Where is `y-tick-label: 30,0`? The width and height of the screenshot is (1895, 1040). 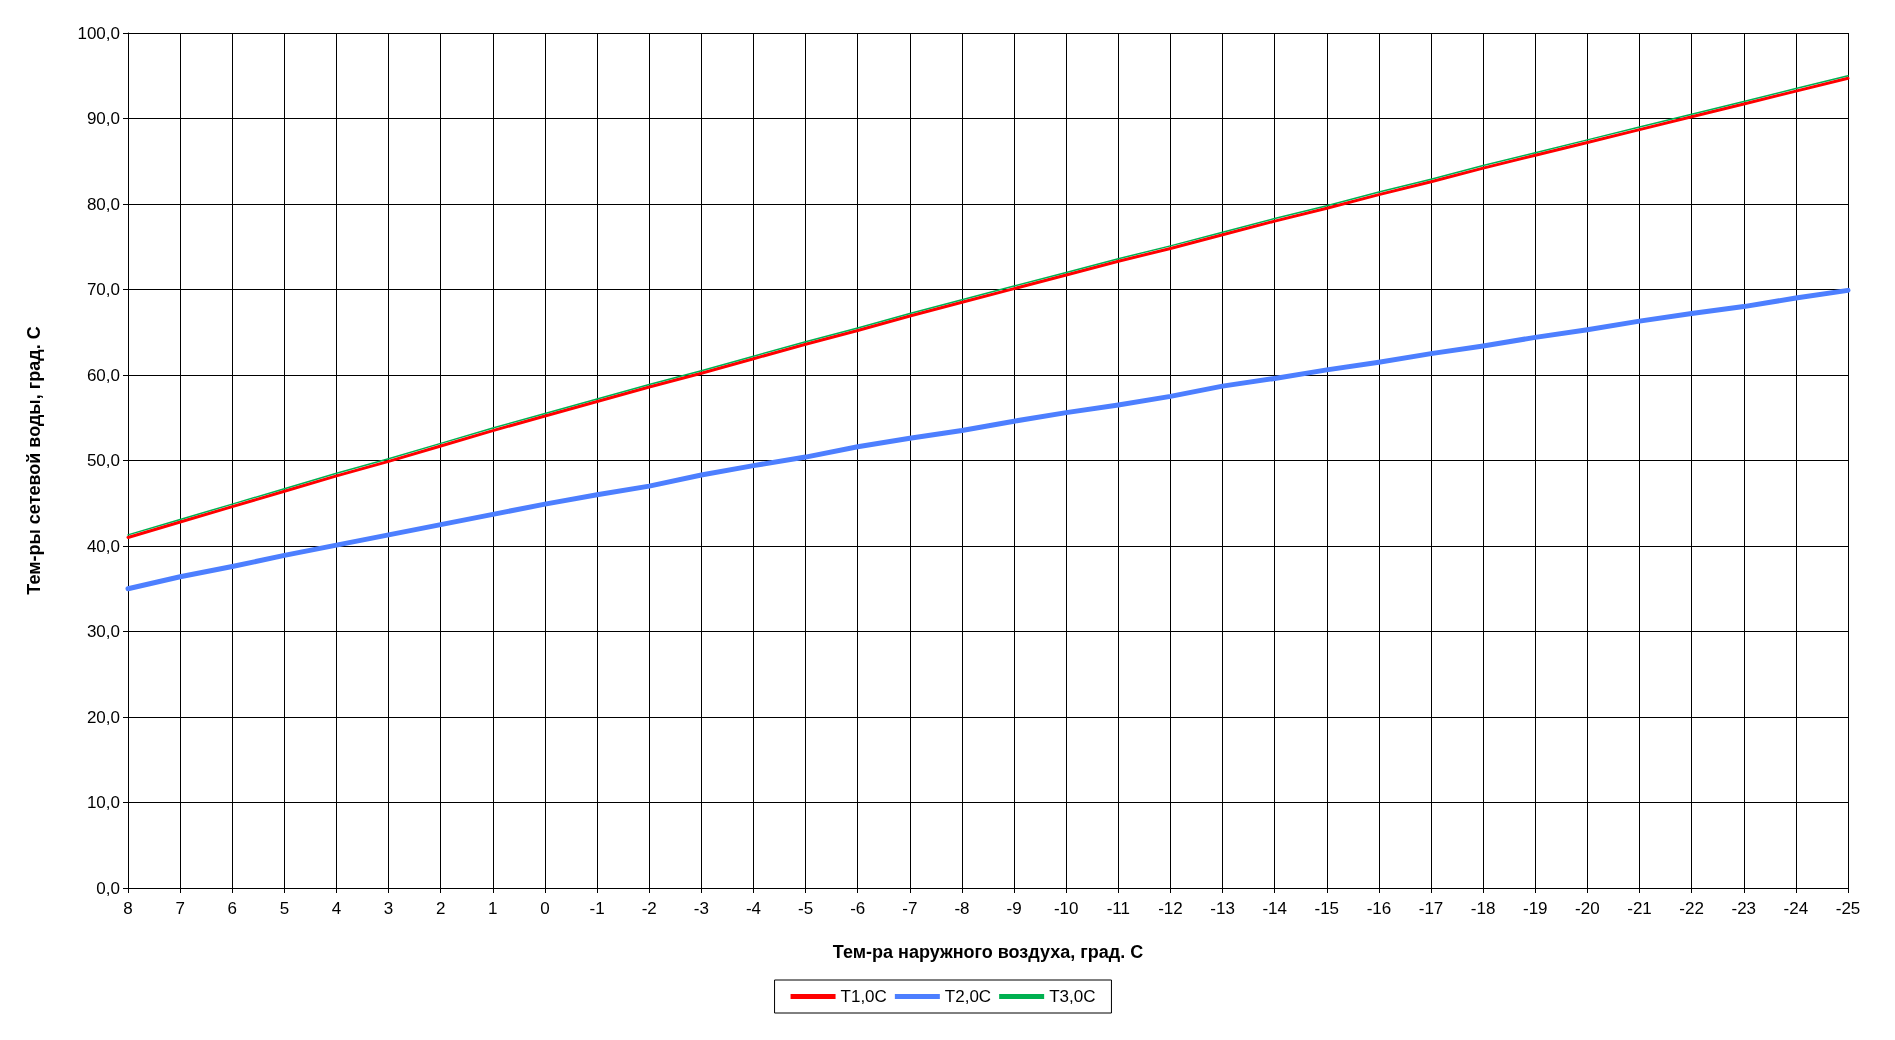 y-tick-label: 30,0 is located at coordinates (103, 631).